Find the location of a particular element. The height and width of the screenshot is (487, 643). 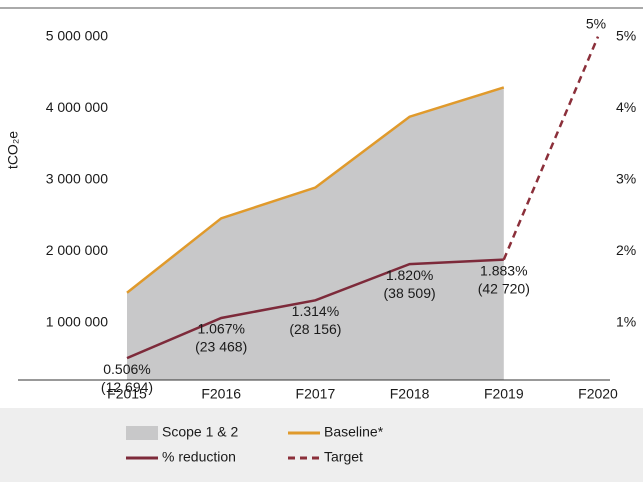

value-label: 1.314% is located at coordinates (315, 311).